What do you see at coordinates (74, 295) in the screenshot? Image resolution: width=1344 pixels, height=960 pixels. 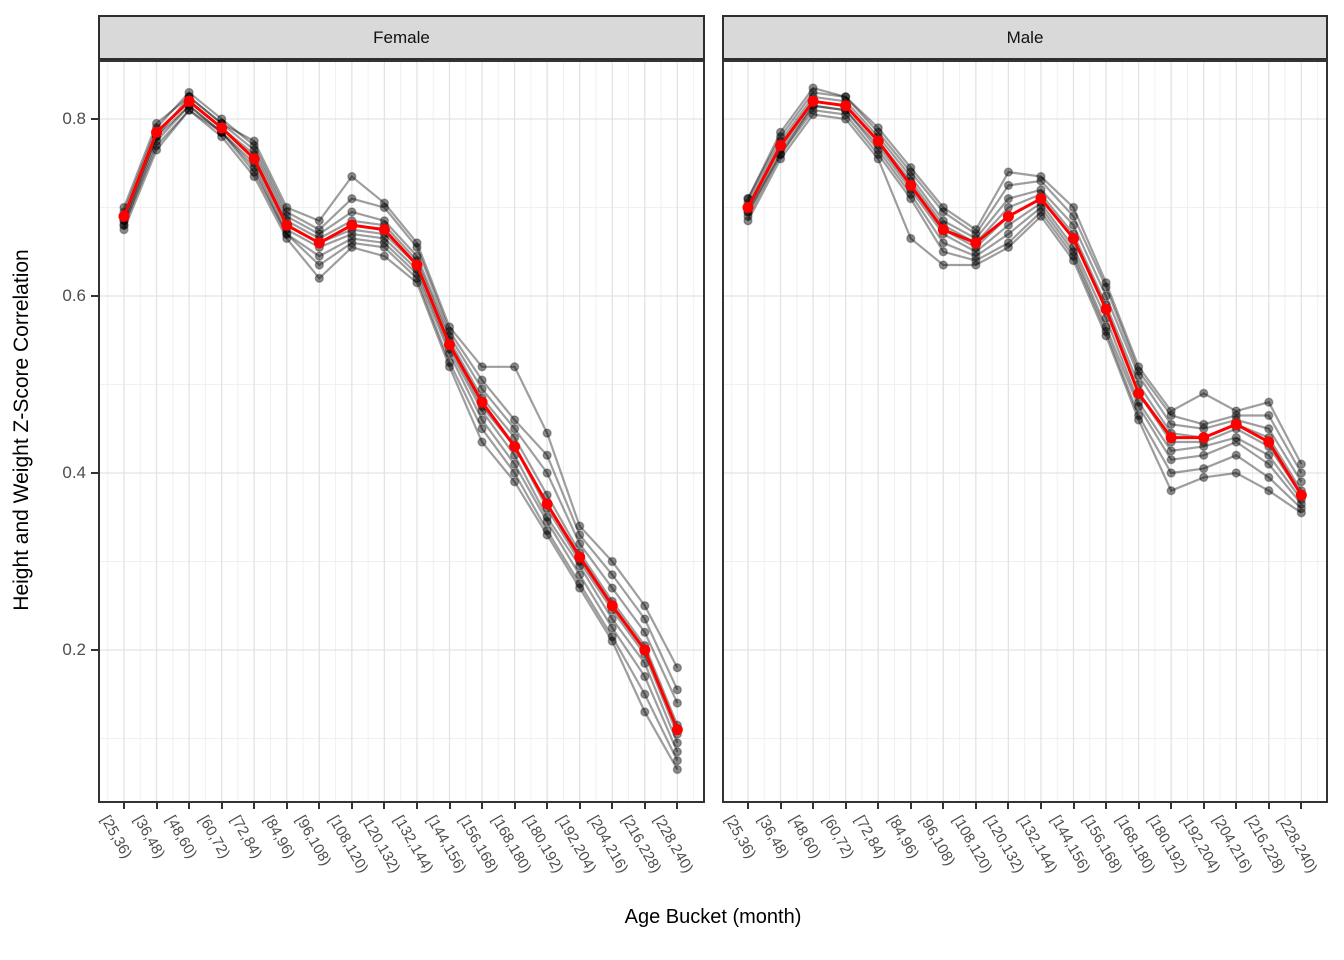 I see `y-tick-label: 0.6` at bounding box center [74, 295].